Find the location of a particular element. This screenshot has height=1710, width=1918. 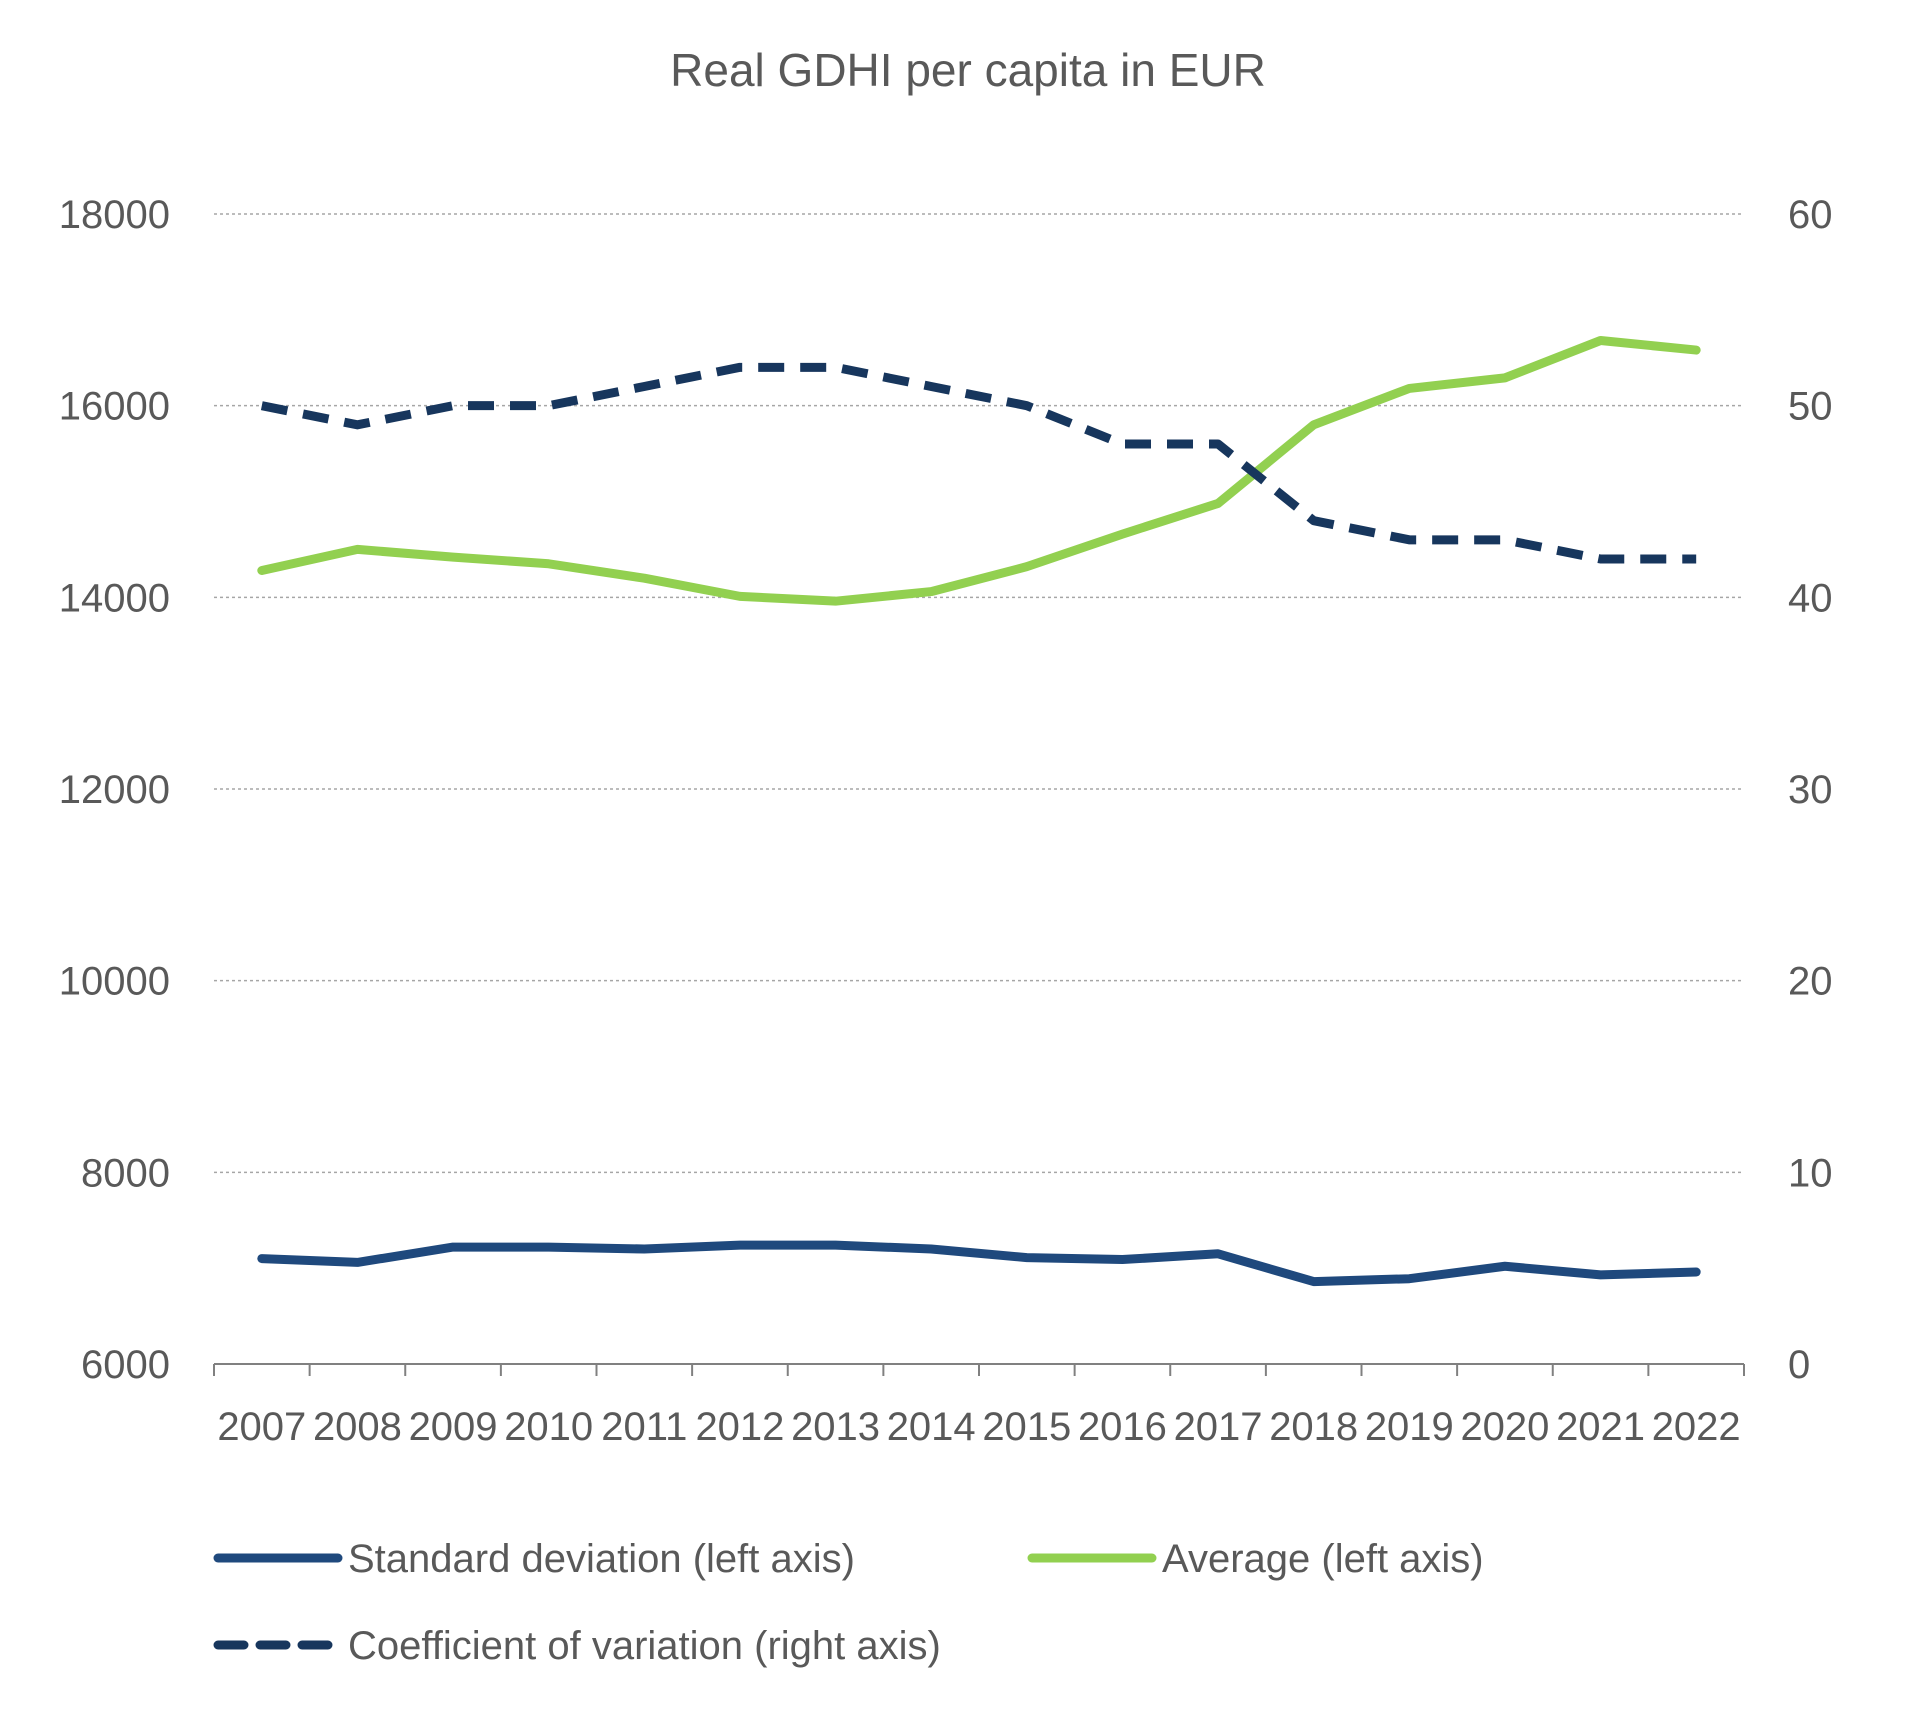

left-tick-label-14000: 14000 is located at coordinates (114, 598).